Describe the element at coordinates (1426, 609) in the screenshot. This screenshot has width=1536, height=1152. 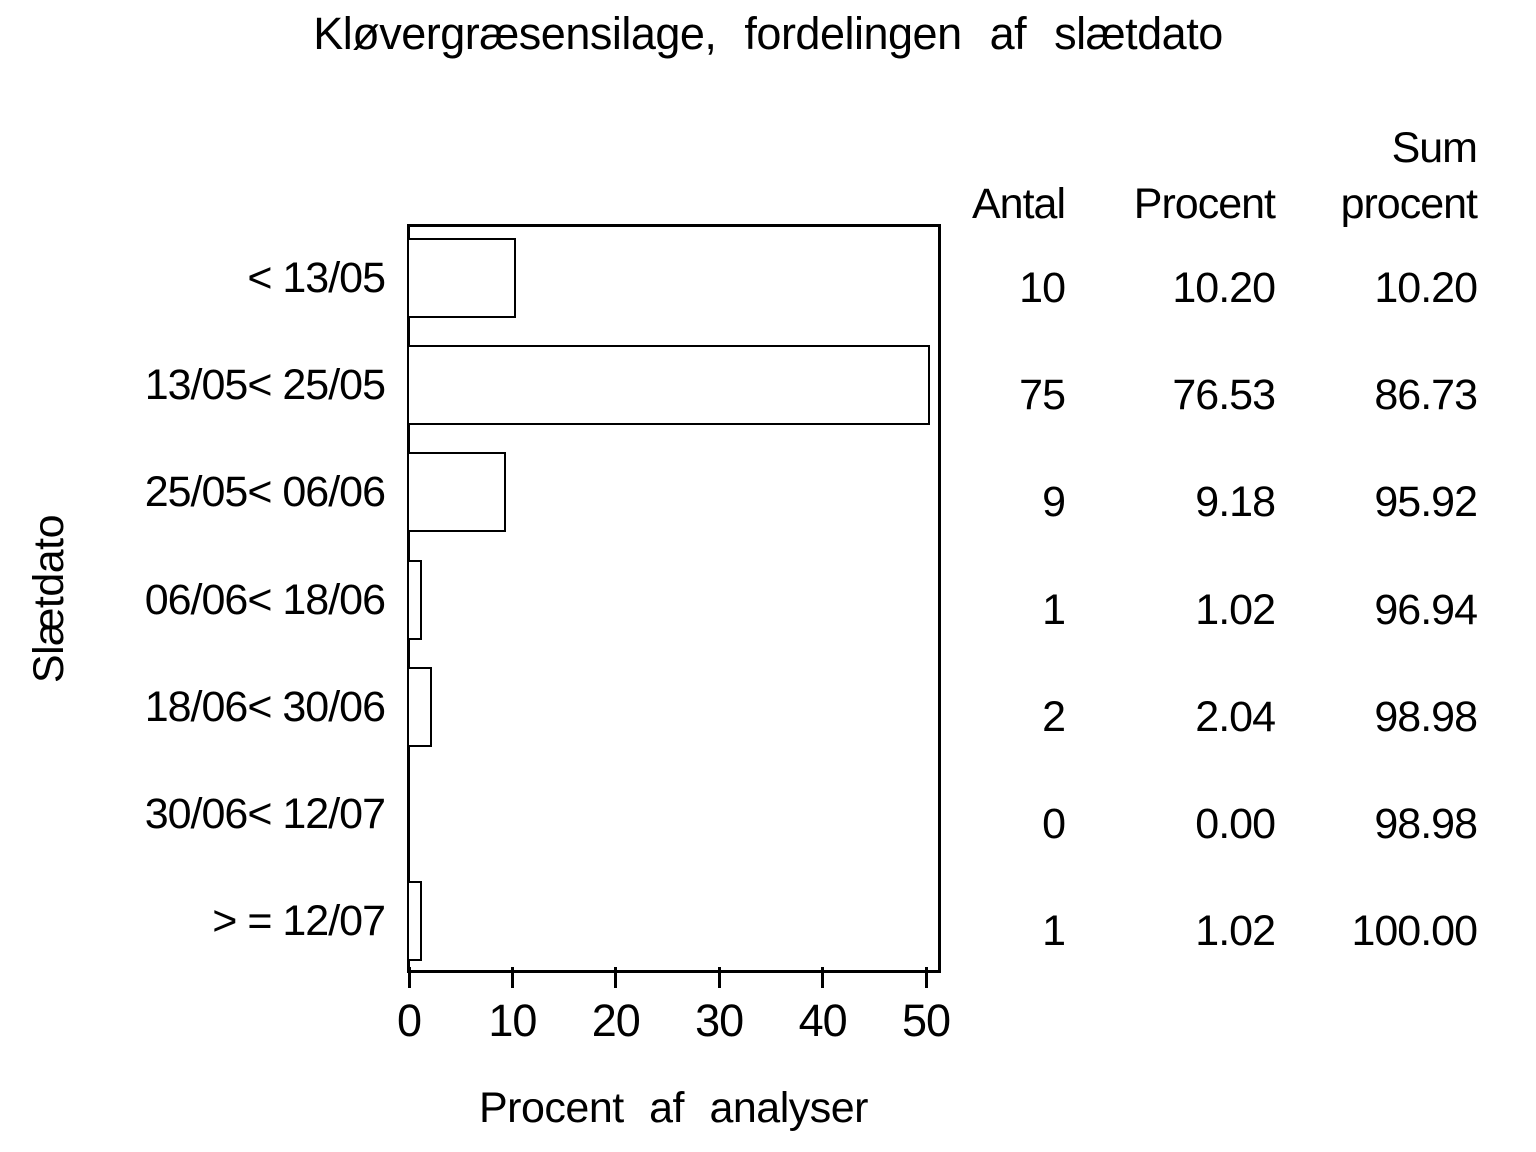
I see `table-cell-sum: 96.94` at that location.